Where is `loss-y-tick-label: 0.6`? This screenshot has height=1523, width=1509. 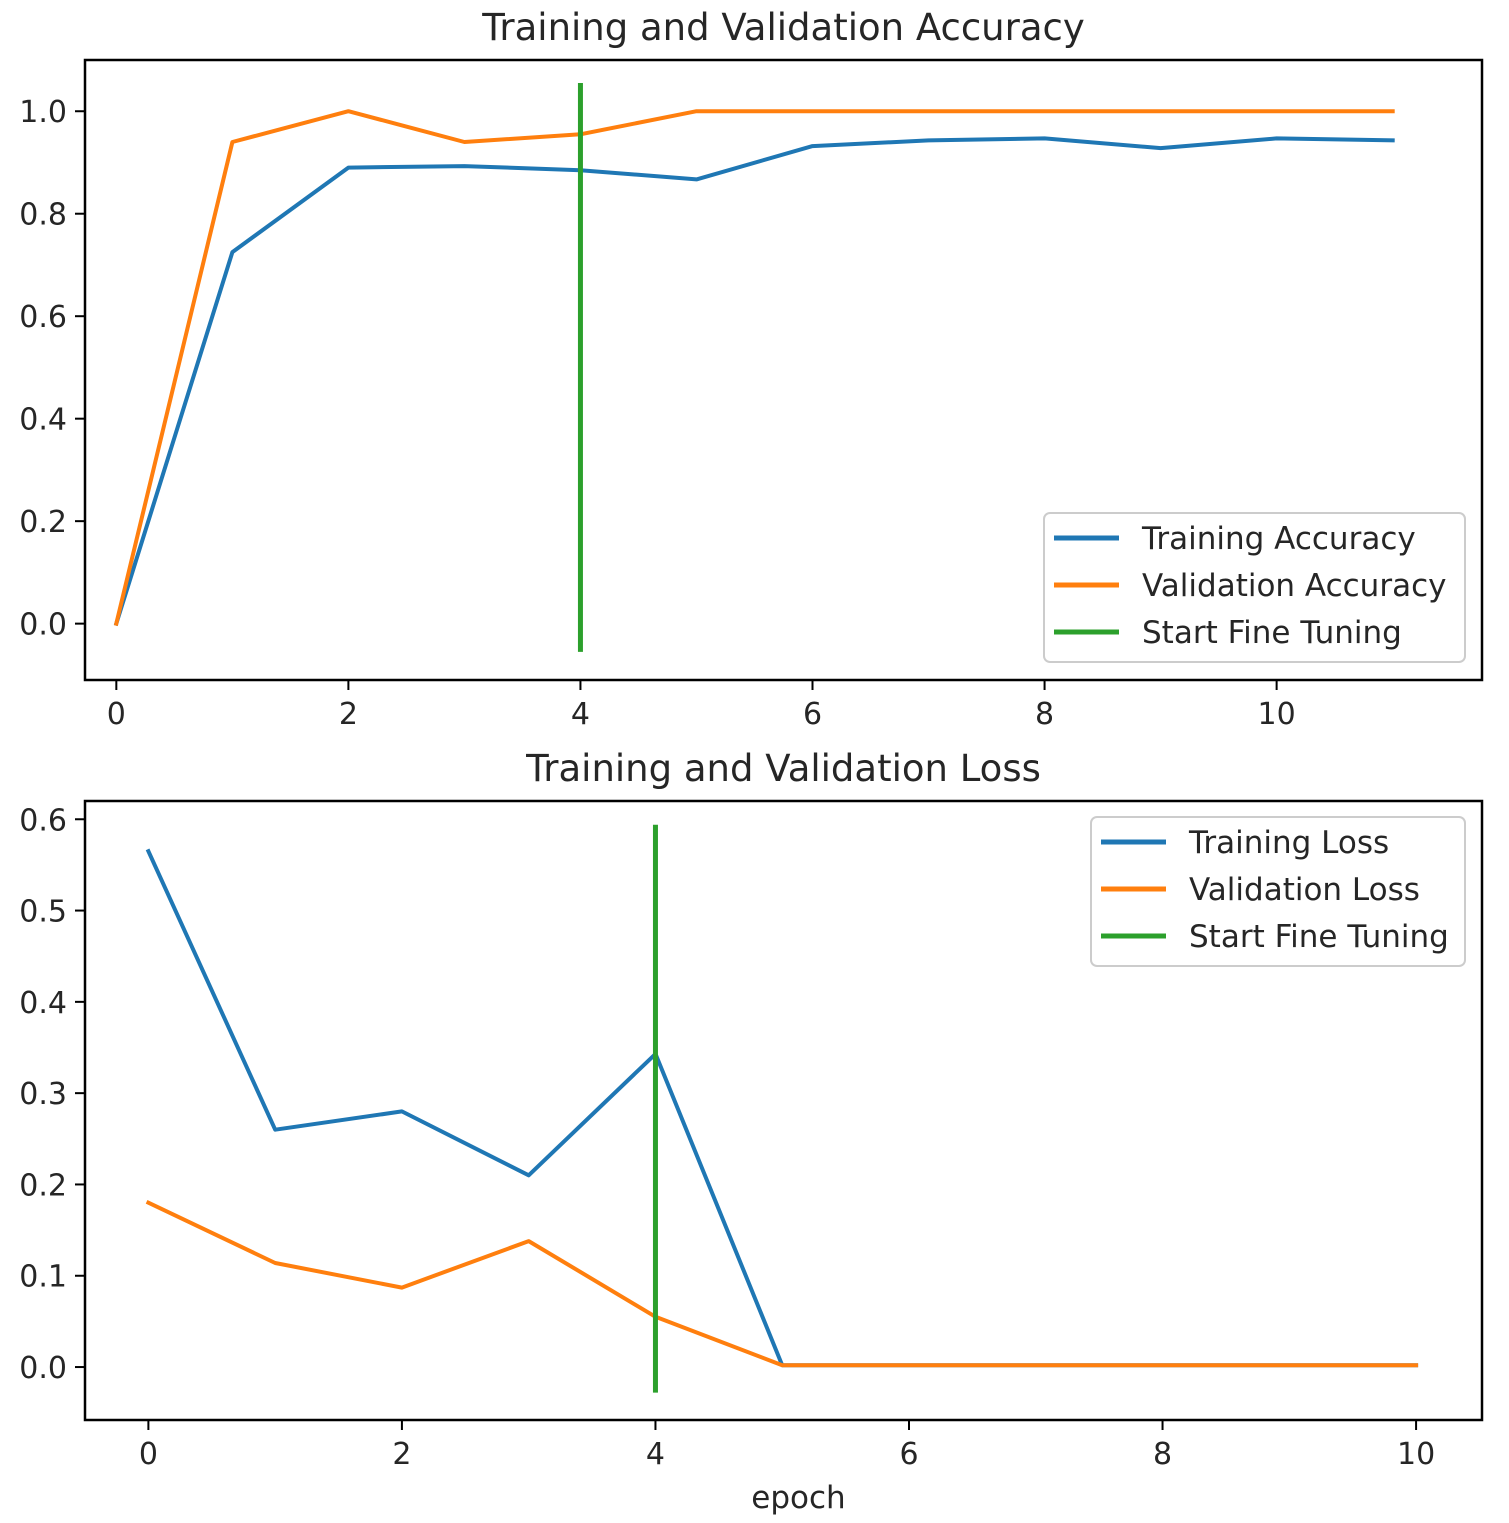 loss-y-tick-label: 0.6 is located at coordinates (43, 820).